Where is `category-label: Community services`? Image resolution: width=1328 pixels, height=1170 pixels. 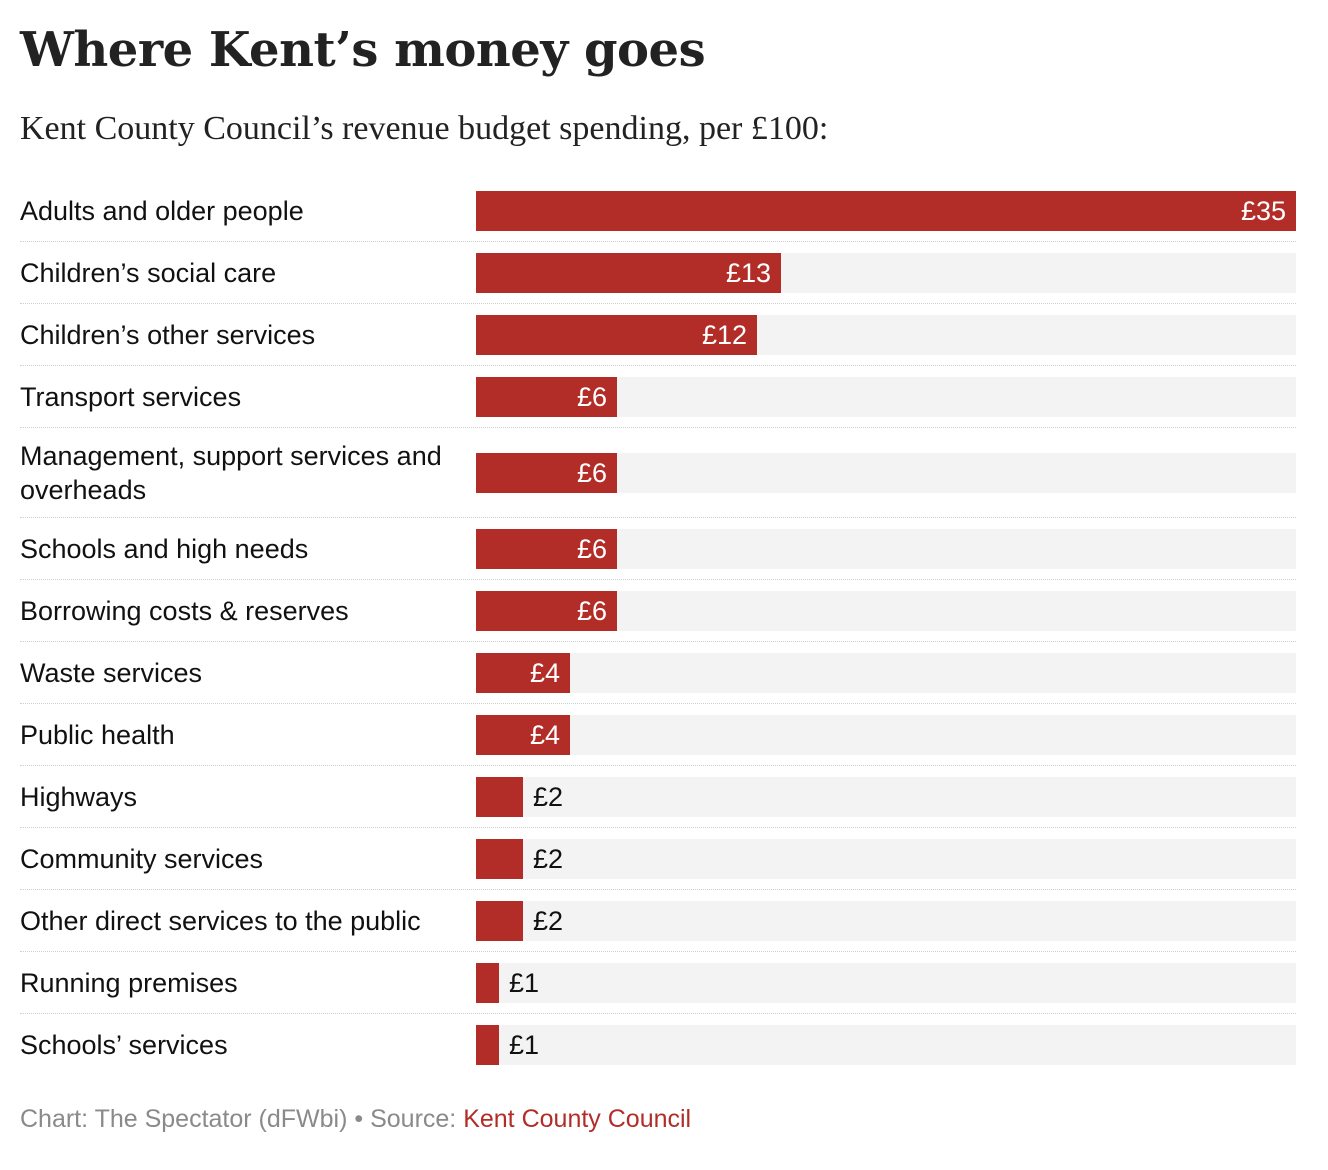 category-label: Community services is located at coordinates (142, 858).